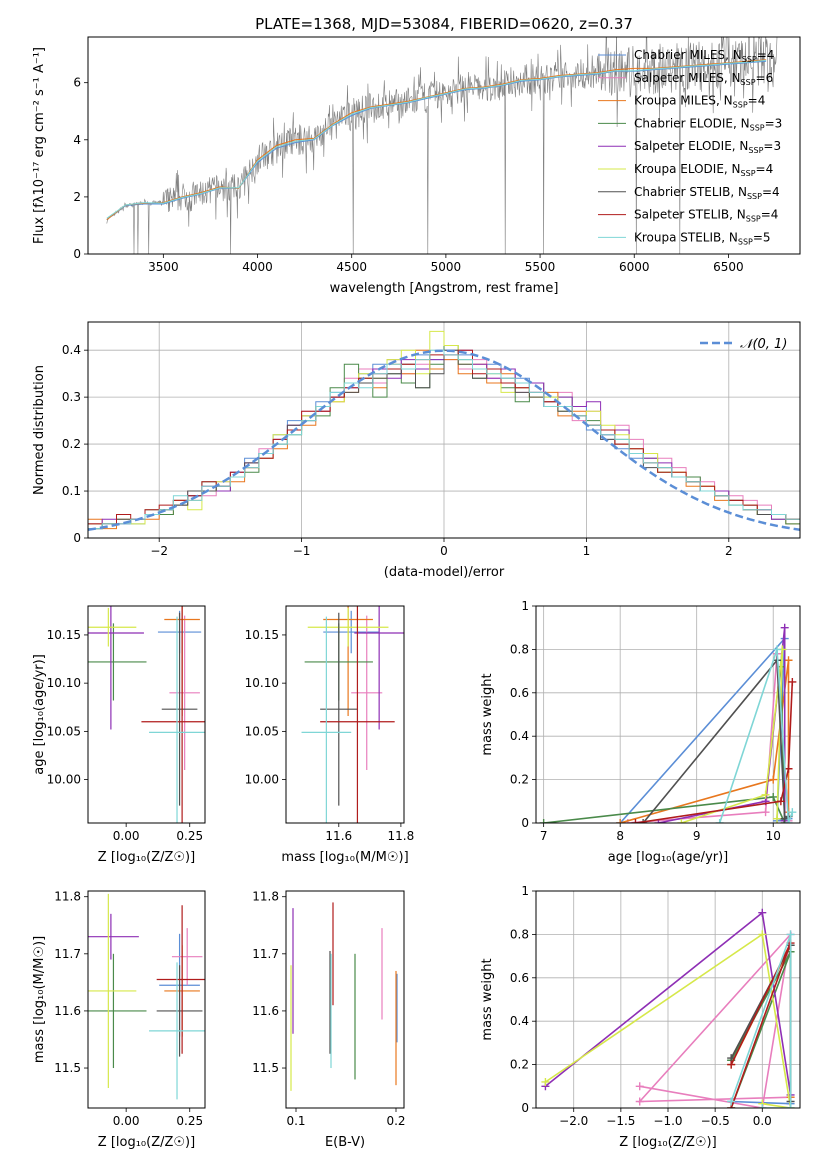  What do you see at coordinates (707, 147) in the screenshot?
I see `legend-entry: Salpeter ELODIE, NSSP=3` at bounding box center [707, 147].